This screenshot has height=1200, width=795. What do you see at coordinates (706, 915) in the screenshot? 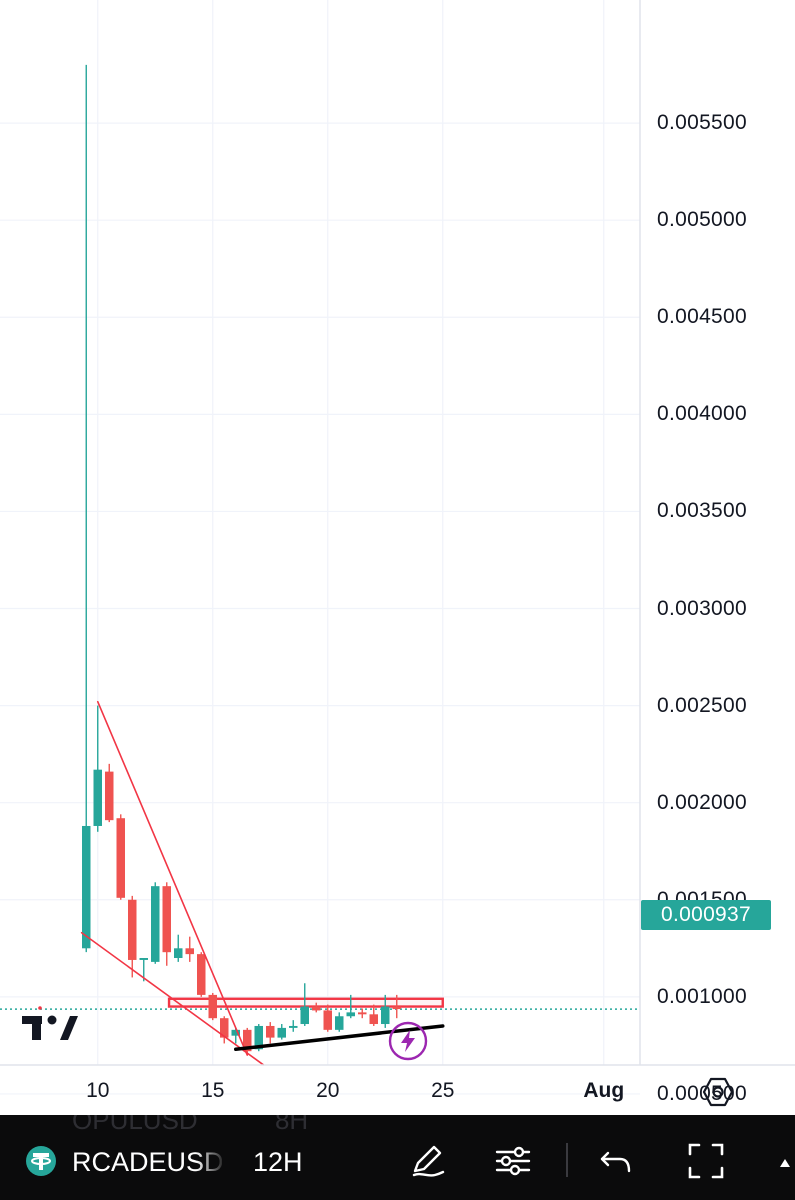
I see `last-price-badge: 0.000937` at bounding box center [706, 915].